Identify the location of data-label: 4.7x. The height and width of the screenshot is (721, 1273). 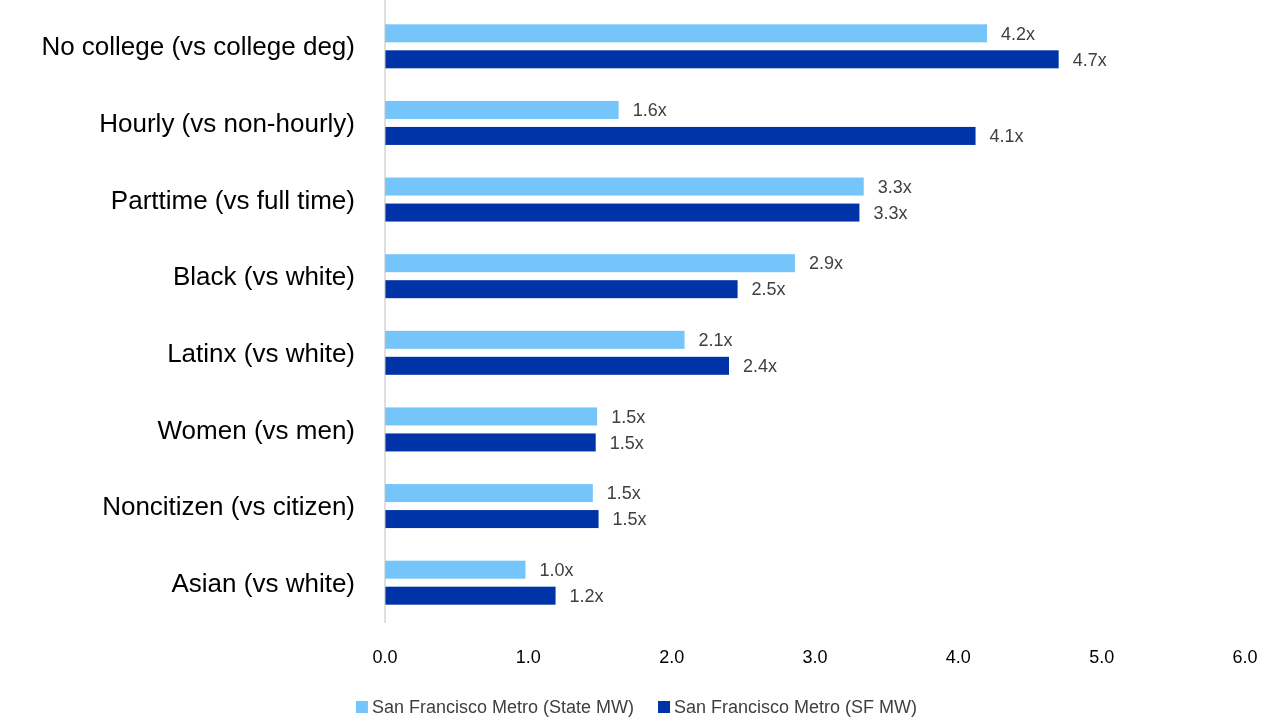
(1089, 59).